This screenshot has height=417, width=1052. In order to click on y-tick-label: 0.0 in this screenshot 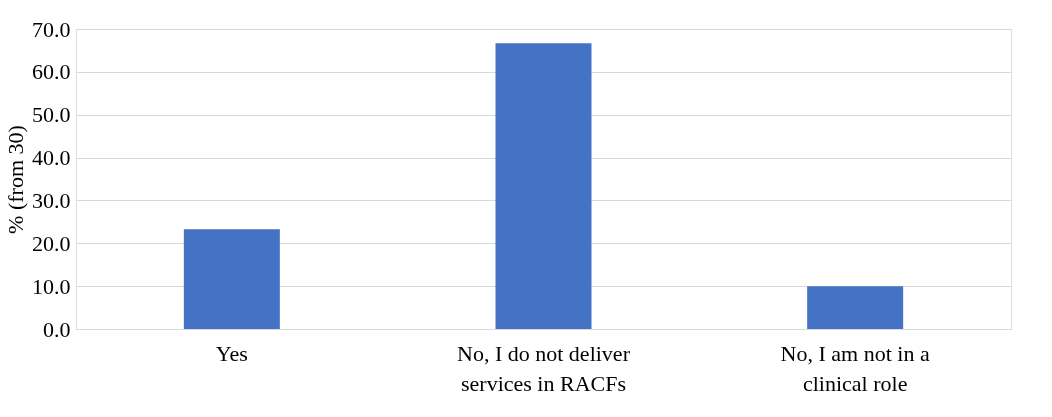, I will do `click(57, 329)`.